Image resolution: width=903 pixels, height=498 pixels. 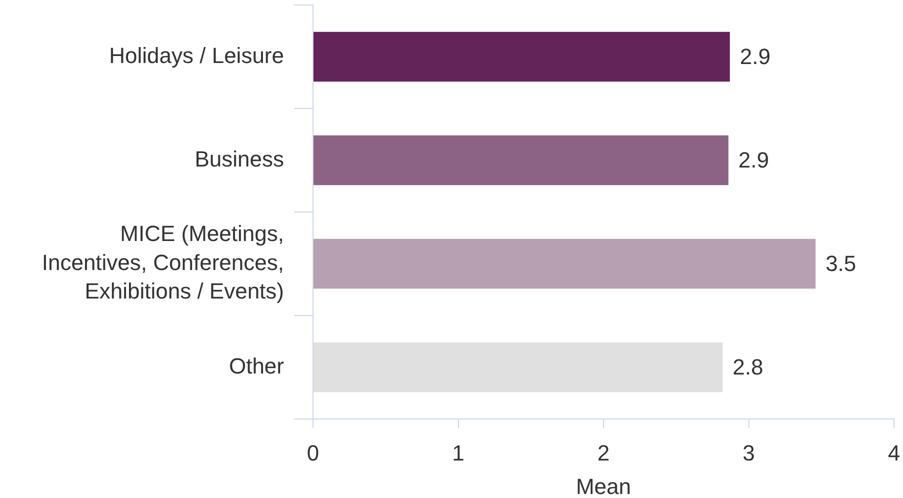 I want to click on x-tick-label: 3, so click(x=748, y=453).